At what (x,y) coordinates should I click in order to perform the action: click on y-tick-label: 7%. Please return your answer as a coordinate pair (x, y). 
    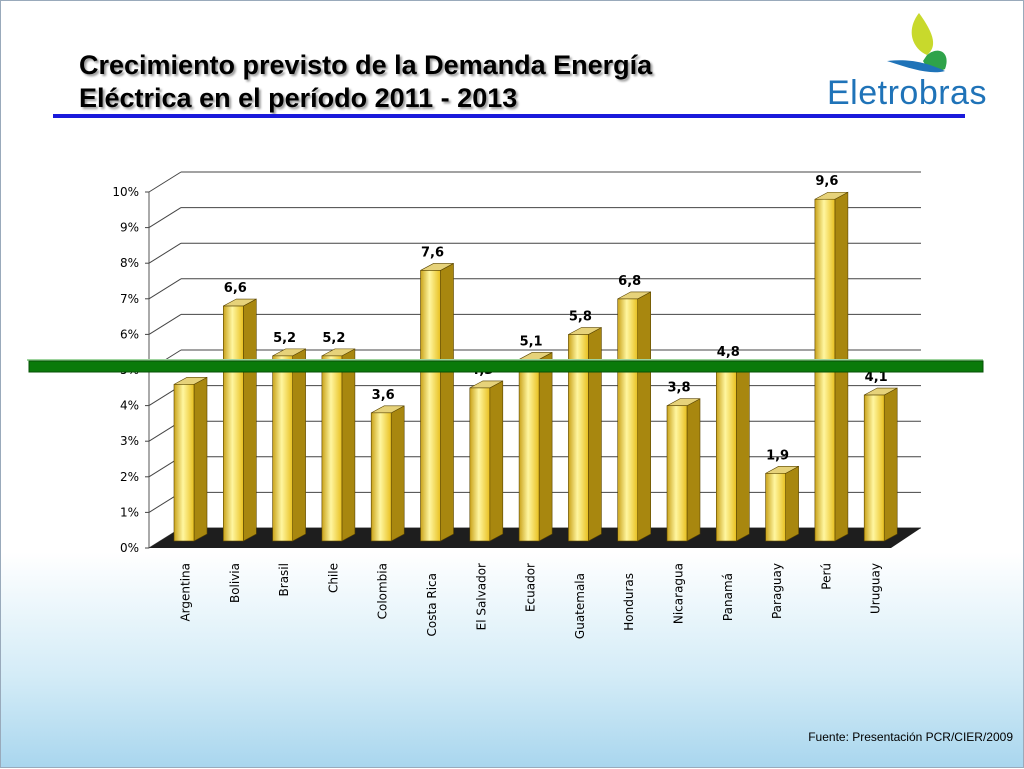
    Looking at the image, I should click on (129, 299).